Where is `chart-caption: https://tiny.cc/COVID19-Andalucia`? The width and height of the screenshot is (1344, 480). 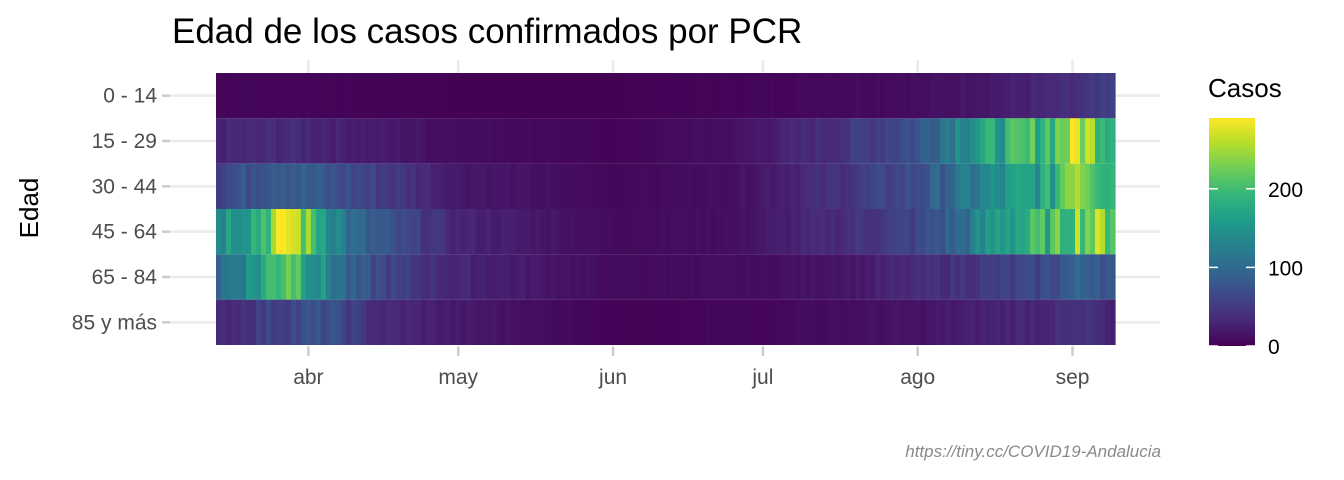
chart-caption: https://tiny.cc/COVID19-Andalucia is located at coordinates (1033, 451).